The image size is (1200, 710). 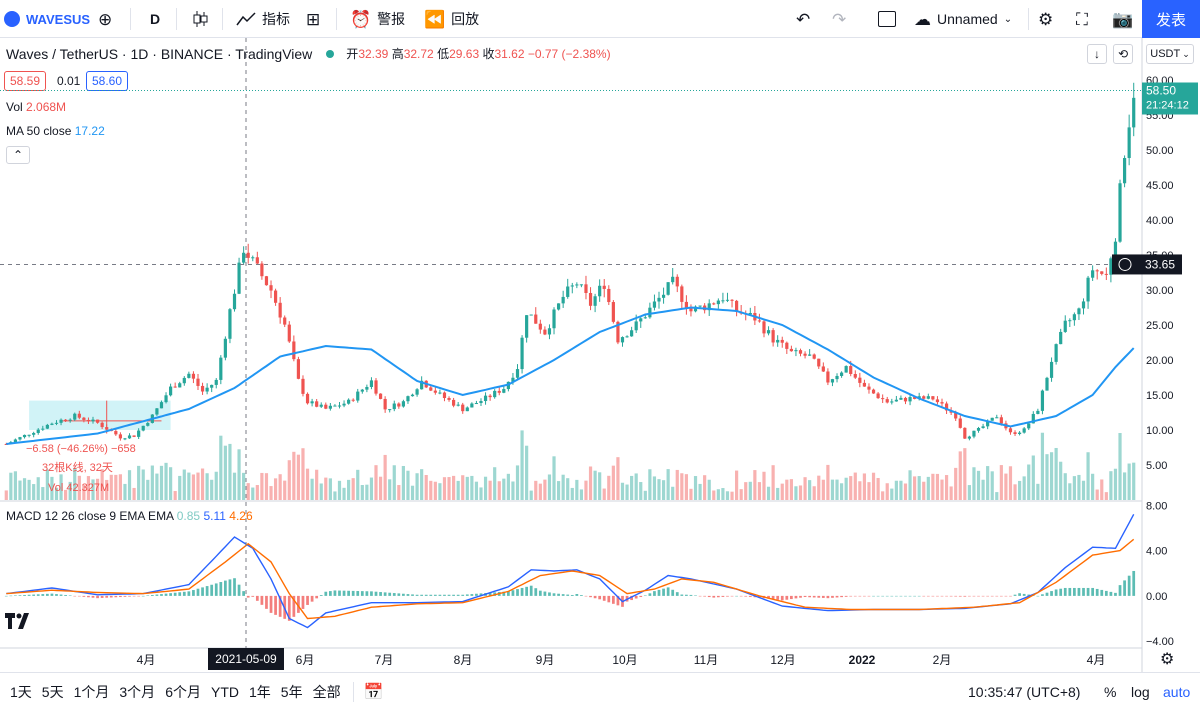 What do you see at coordinates (91, 691) in the screenshot?
I see `range-button-2: 1个月` at bounding box center [91, 691].